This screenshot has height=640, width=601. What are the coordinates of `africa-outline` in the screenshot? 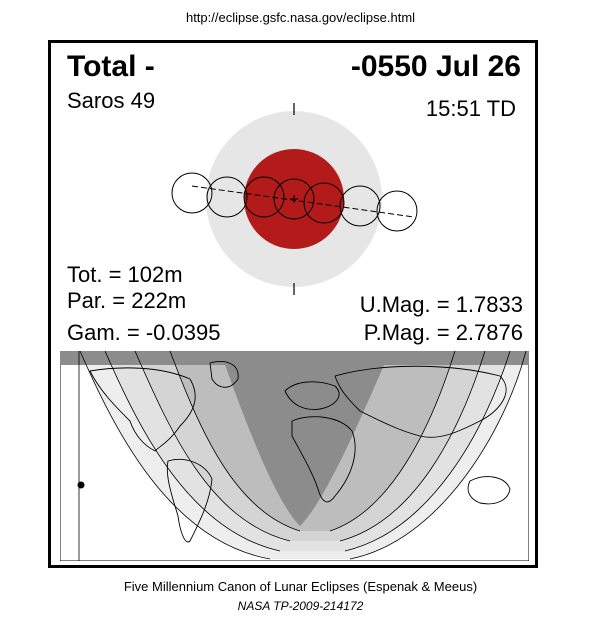 It's located at (323, 459).